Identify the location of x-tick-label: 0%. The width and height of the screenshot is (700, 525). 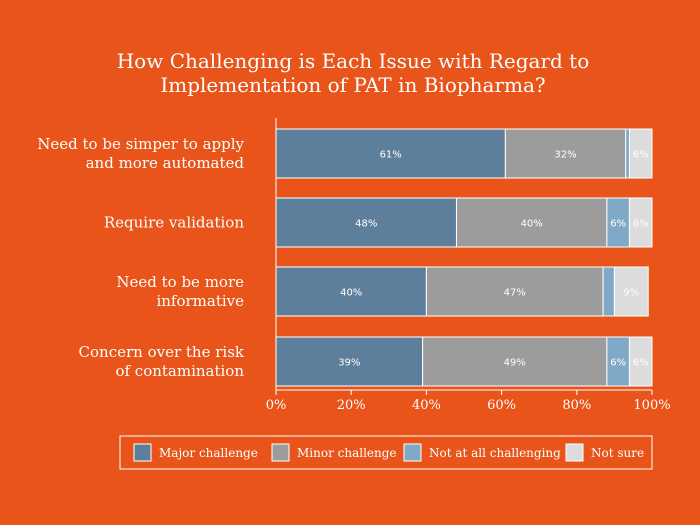
(276, 405).